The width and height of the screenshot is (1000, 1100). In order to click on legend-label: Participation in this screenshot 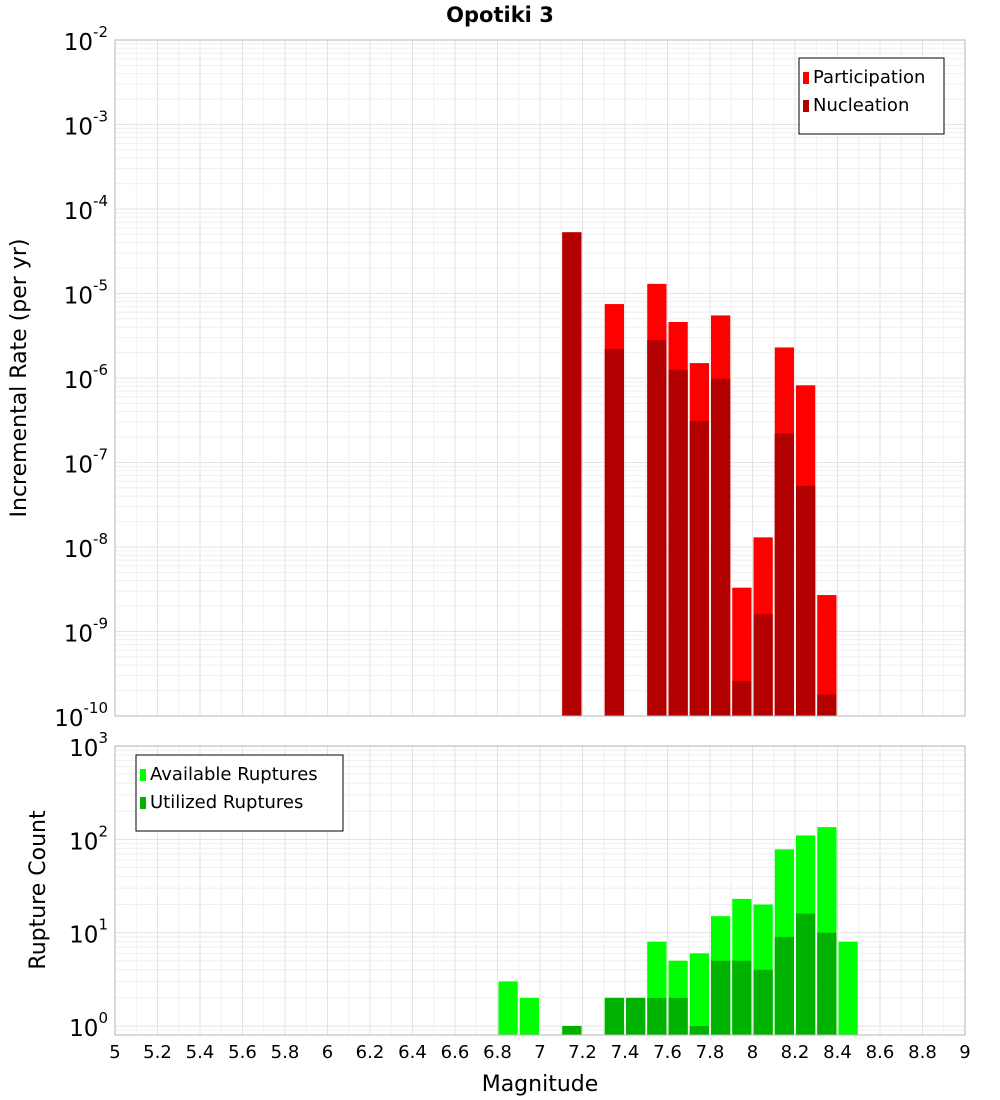, I will do `click(869, 77)`.